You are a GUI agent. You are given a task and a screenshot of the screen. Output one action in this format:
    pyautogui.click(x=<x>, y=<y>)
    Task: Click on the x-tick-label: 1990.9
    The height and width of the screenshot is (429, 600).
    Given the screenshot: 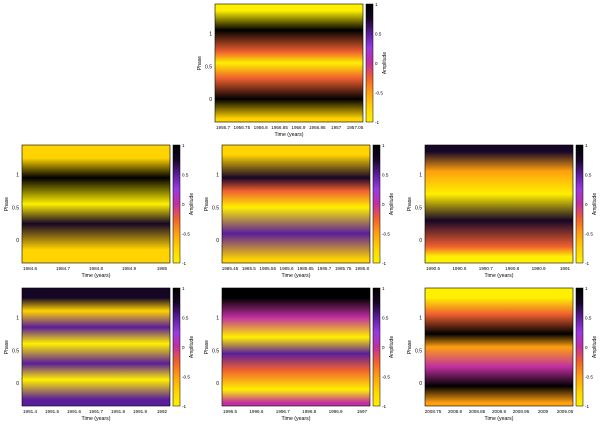 What is the action you would take?
    pyautogui.click(x=539, y=268)
    